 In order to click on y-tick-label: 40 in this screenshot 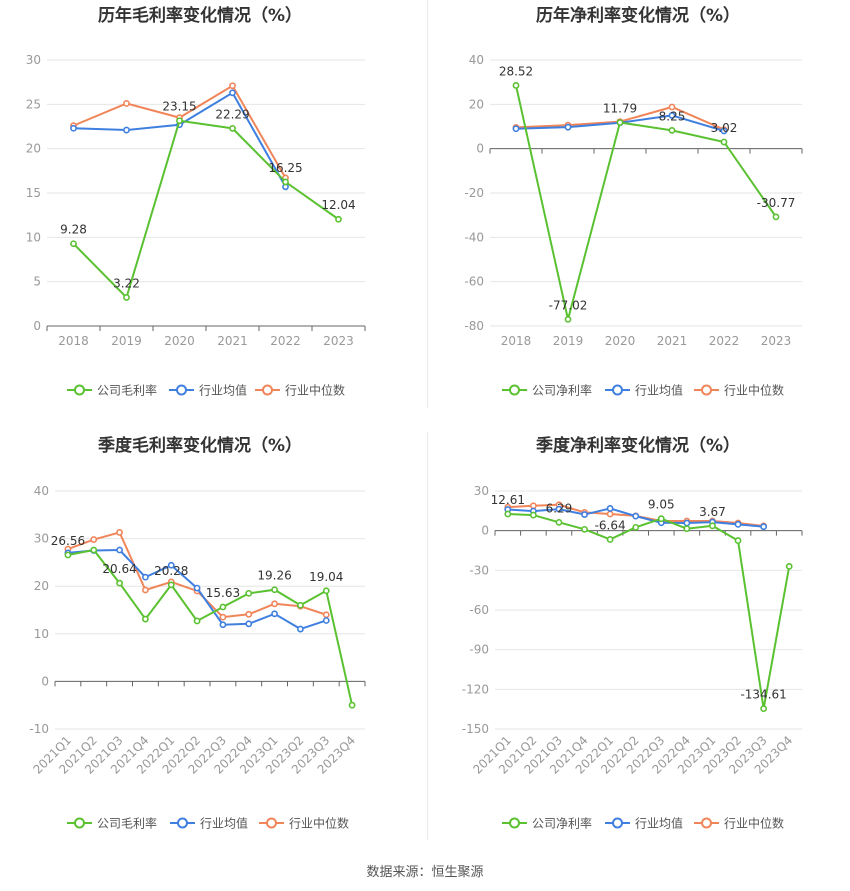, I will do `click(41, 491)`.